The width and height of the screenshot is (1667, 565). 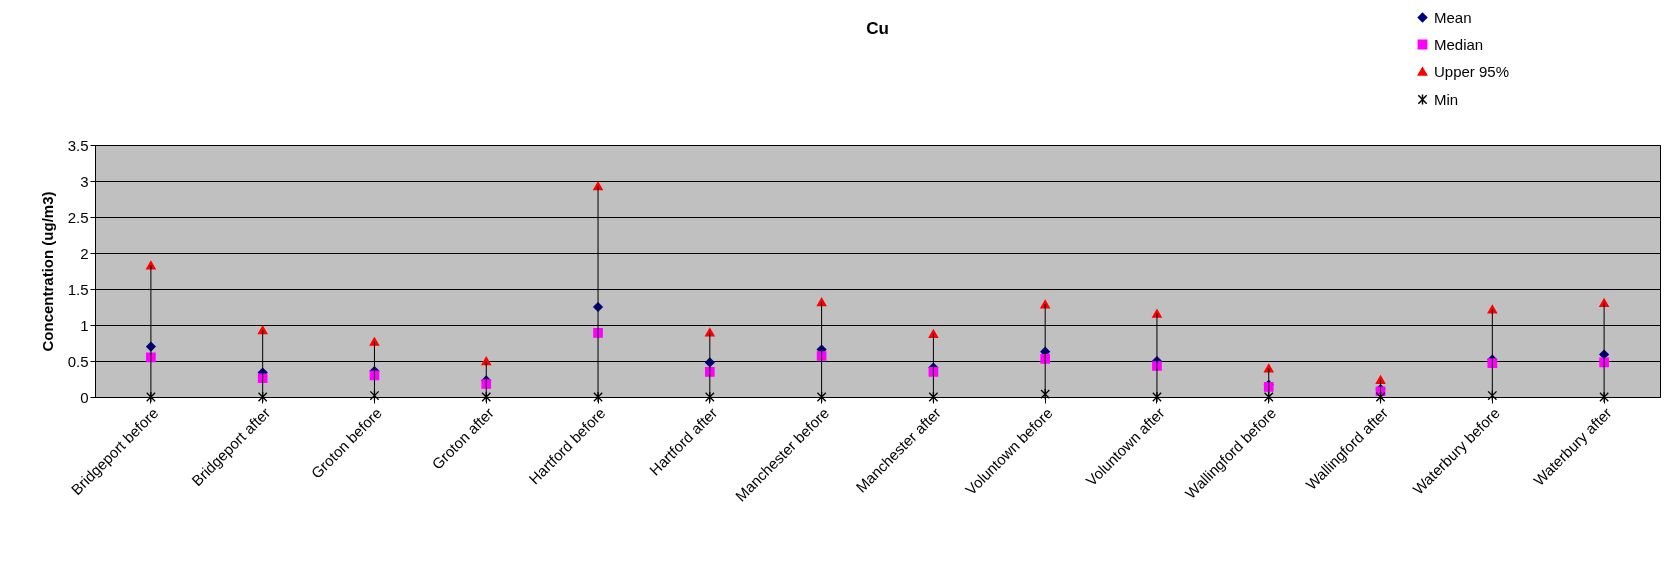 What do you see at coordinates (84, 181) in the screenshot?
I see `y-tick-label: 3` at bounding box center [84, 181].